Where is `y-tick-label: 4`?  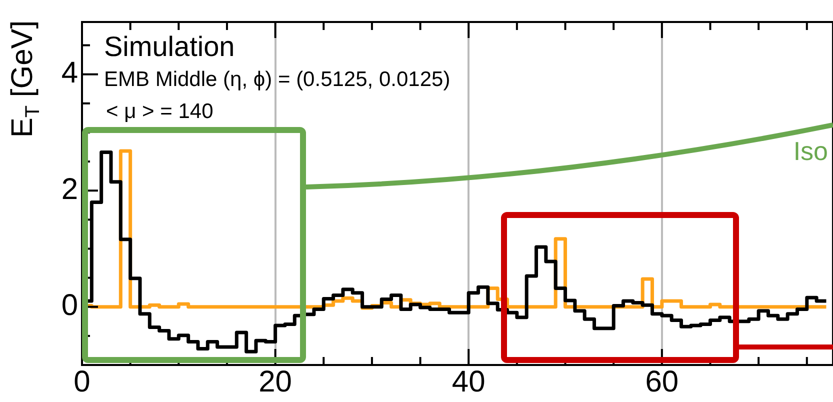 y-tick-label: 4 is located at coordinates (69, 73).